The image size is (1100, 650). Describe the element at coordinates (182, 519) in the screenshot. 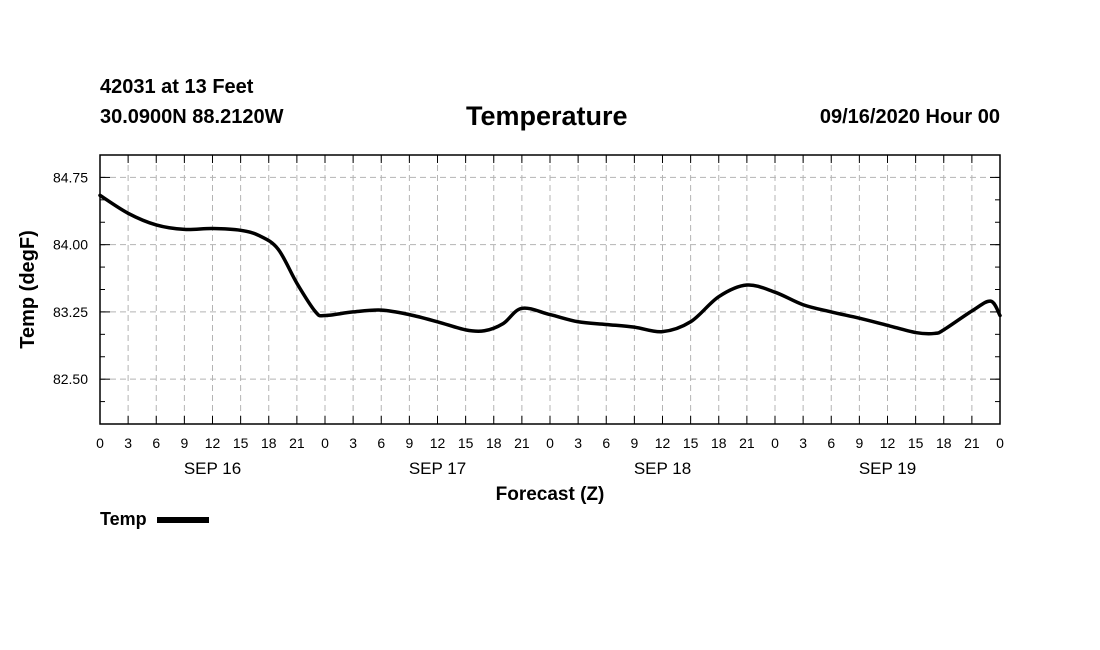

I see `legend-swatch` at that location.